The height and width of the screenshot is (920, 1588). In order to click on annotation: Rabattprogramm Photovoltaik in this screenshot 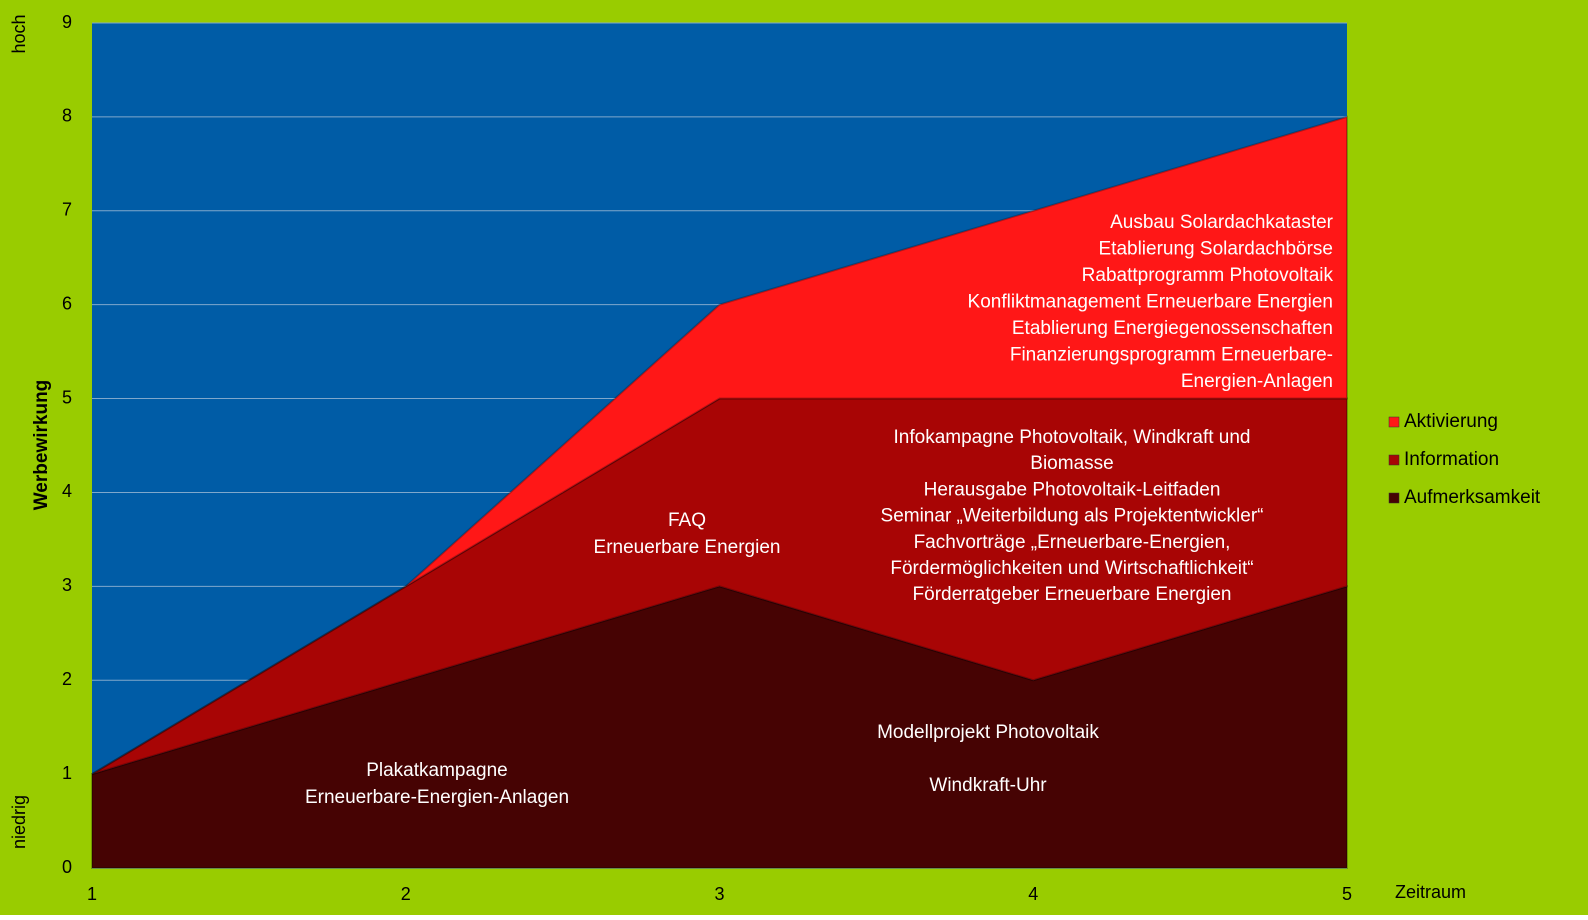, I will do `click(1208, 275)`.